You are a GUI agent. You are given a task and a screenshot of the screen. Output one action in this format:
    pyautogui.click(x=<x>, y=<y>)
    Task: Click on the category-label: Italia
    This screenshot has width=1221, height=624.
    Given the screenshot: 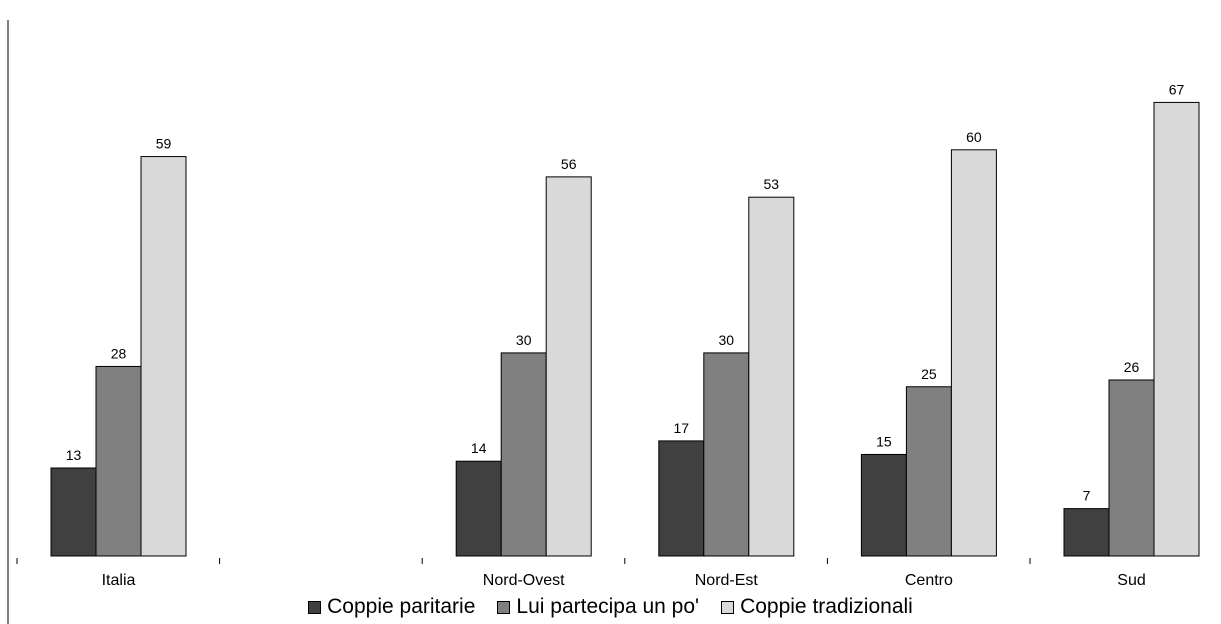 What is the action you would take?
    pyautogui.click(x=119, y=580)
    